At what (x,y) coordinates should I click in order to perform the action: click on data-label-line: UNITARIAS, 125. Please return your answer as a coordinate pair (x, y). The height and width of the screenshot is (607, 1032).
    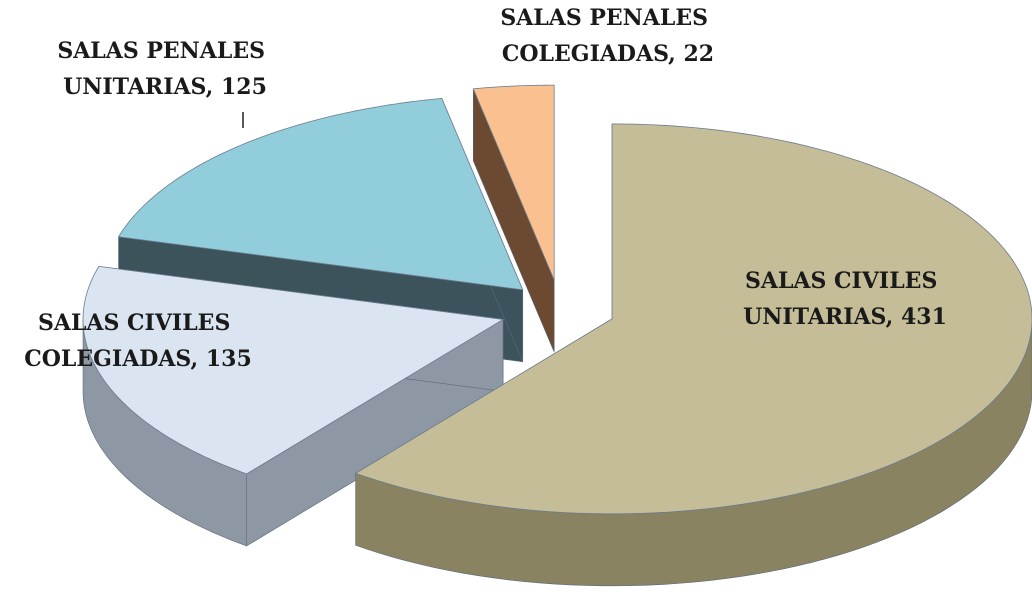
    Looking at the image, I should click on (165, 87).